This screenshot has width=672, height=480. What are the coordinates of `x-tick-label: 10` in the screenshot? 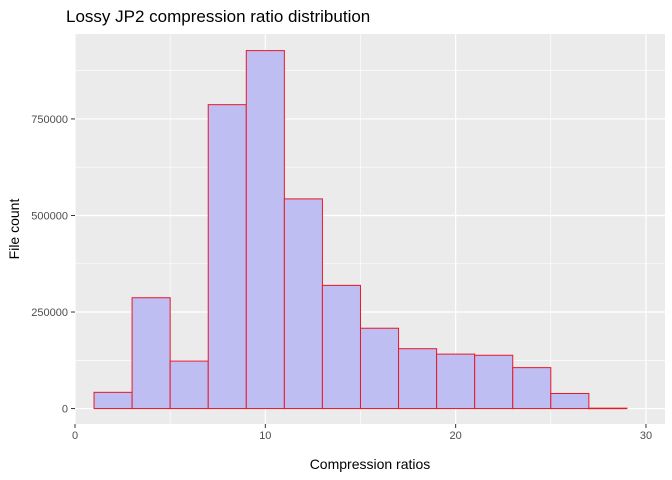 It's located at (265, 436).